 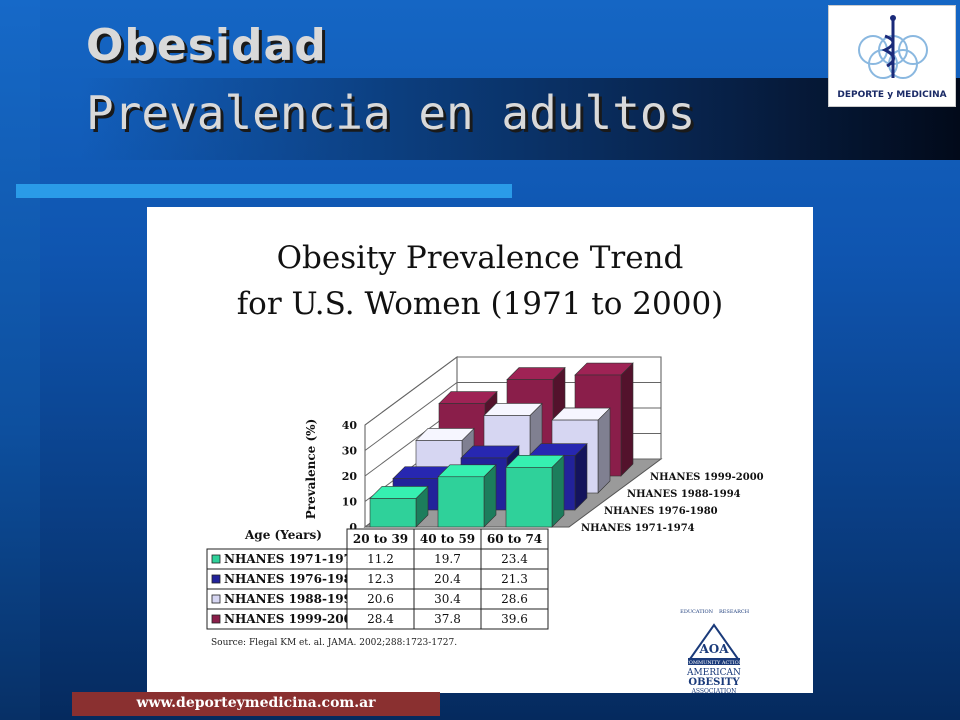 I want to click on table-value: 12.3, so click(x=380, y=579).